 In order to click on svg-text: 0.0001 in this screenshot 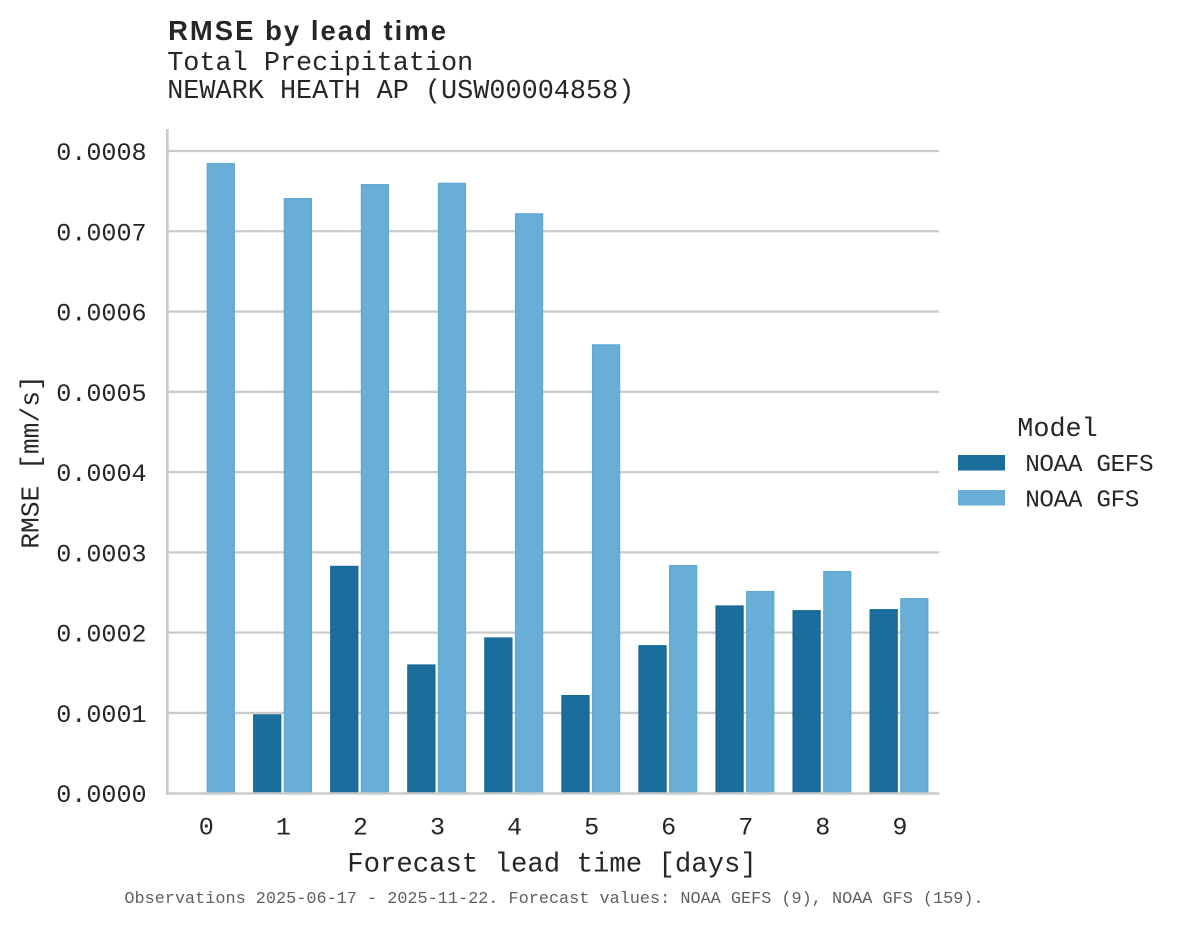, I will do `click(101, 715)`.